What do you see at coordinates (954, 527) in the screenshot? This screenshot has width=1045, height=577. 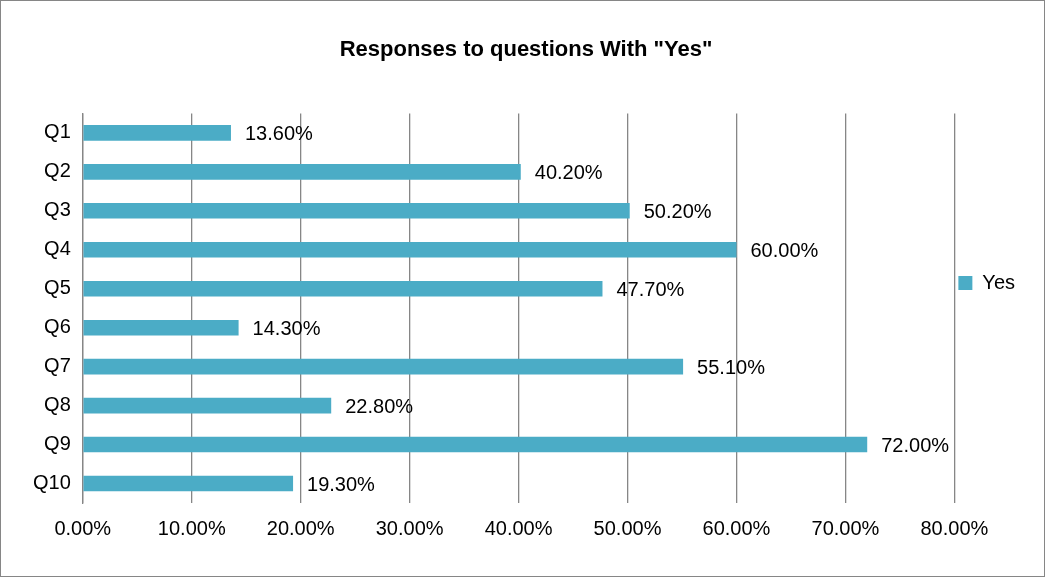 I see `x-tick-label: 80.00%` at bounding box center [954, 527].